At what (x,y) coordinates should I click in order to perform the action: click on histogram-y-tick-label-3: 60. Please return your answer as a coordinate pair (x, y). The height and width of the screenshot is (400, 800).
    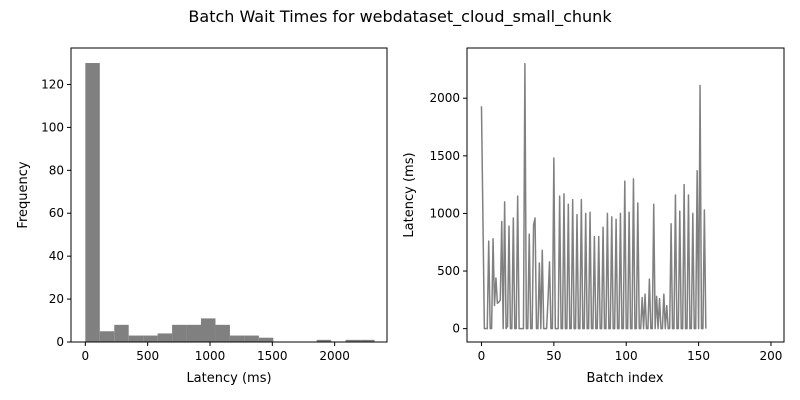
    Looking at the image, I should click on (56, 213).